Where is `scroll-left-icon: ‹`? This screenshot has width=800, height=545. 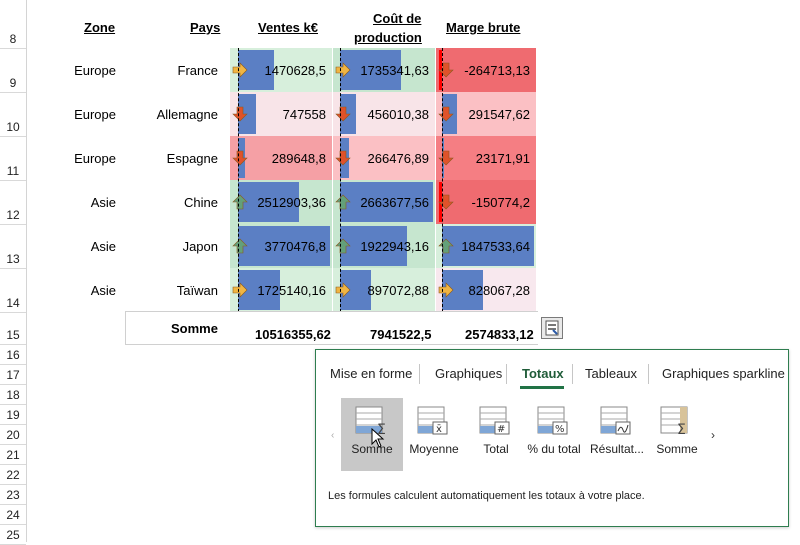
scroll-left-icon: ‹ is located at coordinates (333, 435).